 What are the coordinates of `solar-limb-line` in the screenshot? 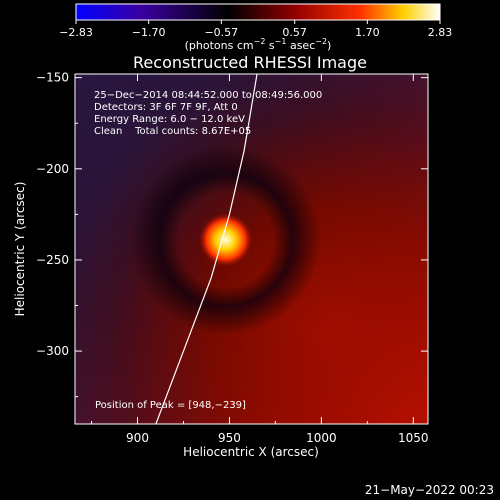 It's located at (206, 249).